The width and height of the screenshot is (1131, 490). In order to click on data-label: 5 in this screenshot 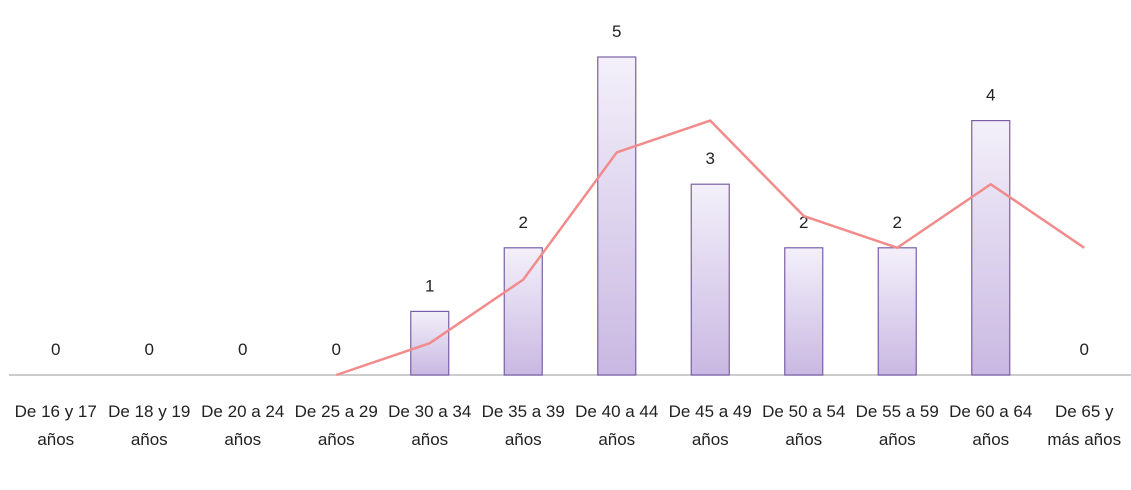, I will do `click(616, 31)`.